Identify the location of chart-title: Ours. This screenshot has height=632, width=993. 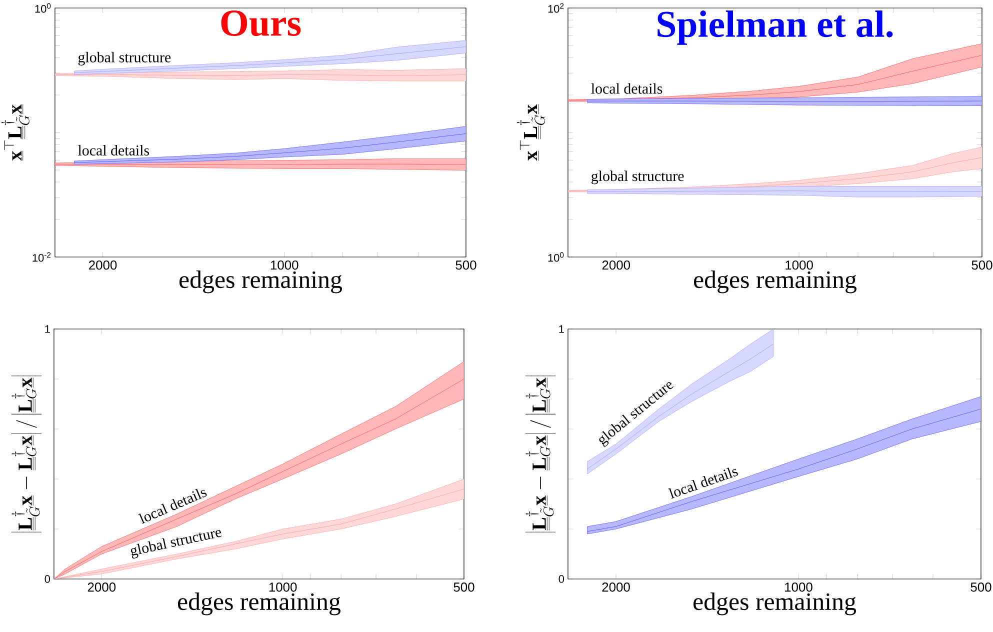
(261, 23).